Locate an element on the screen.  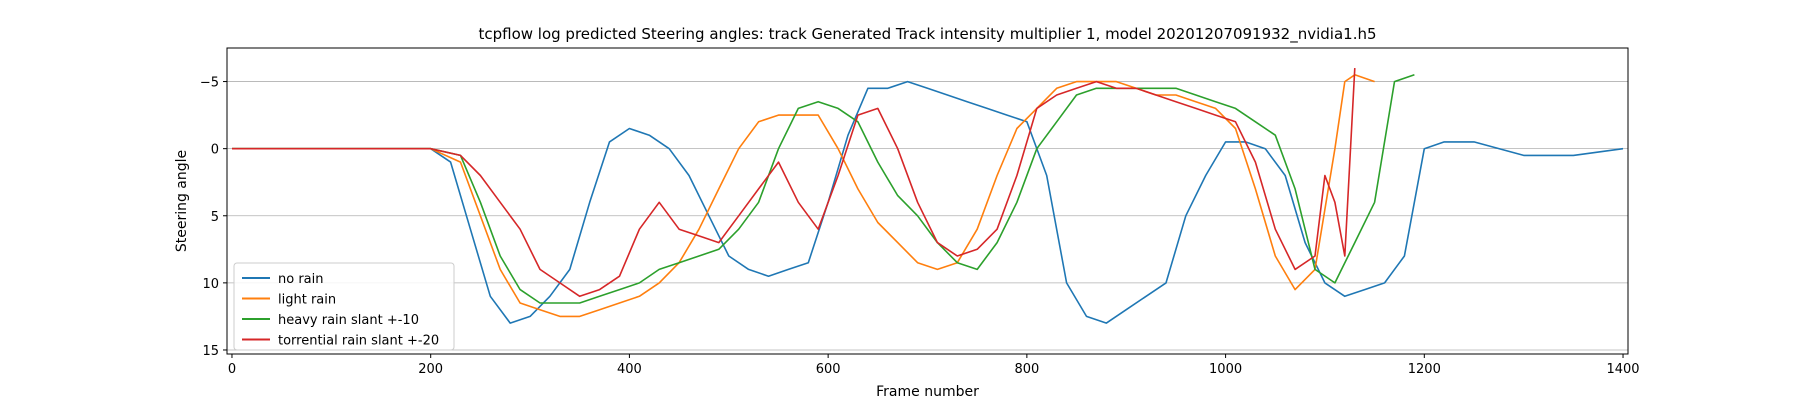
x-tick-label: 200 is located at coordinates (430, 369).